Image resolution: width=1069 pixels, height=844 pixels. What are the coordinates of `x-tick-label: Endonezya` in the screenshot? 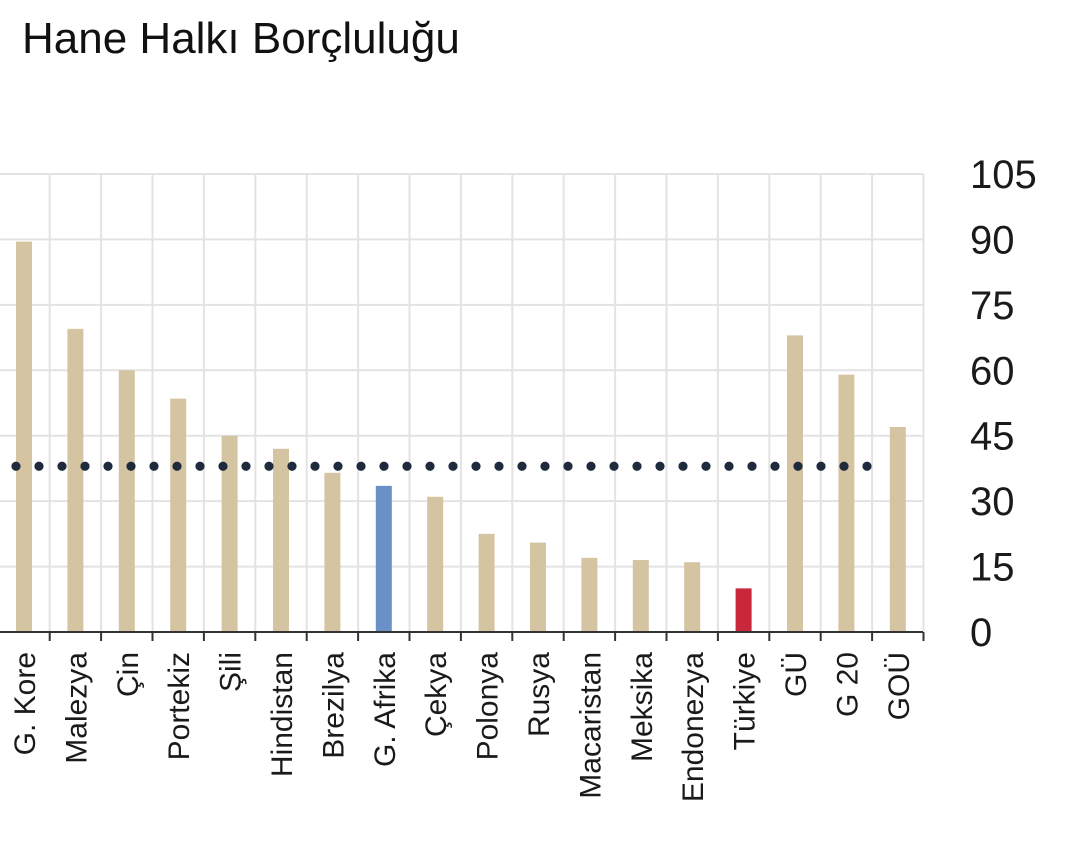 It's located at (693, 727).